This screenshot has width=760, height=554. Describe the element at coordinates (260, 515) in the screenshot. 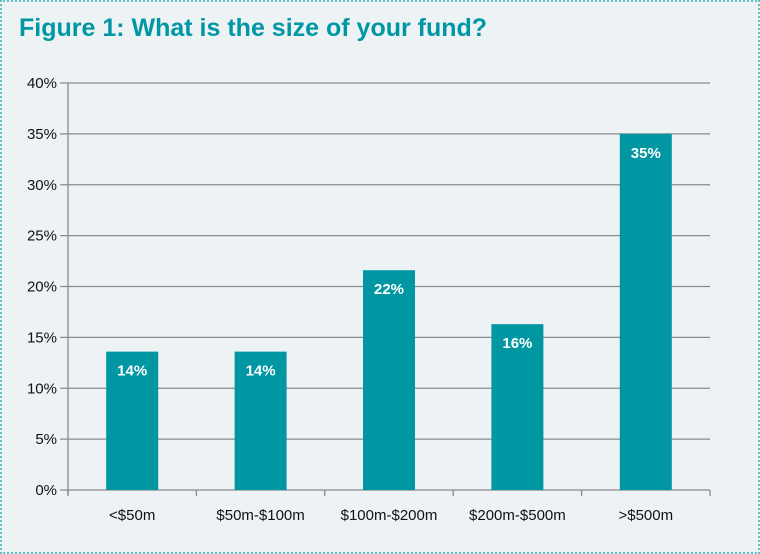

I see `x-tick-label: $50m-$100m` at that location.